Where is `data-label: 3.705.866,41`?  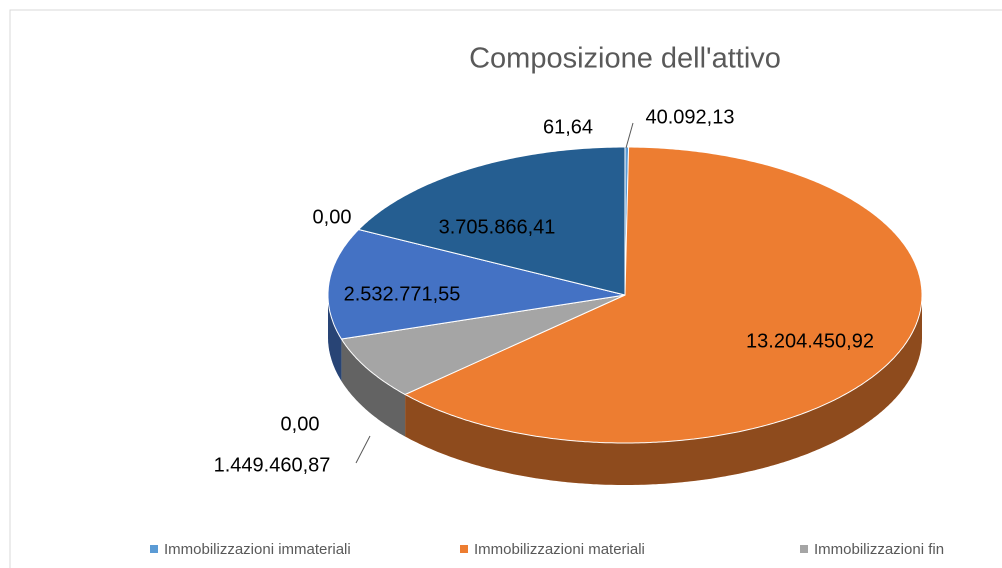 data-label: 3.705.866,41 is located at coordinates (497, 227).